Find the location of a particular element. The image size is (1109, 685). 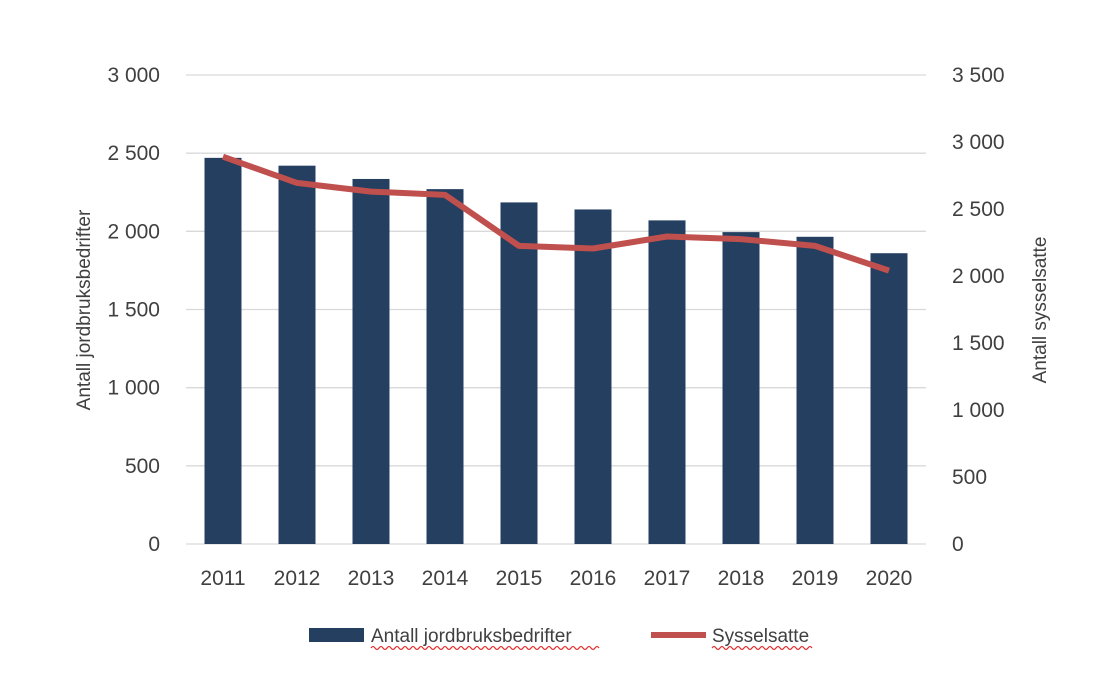

left-axis-tick-label: 2 000 is located at coordinates (133, 231).